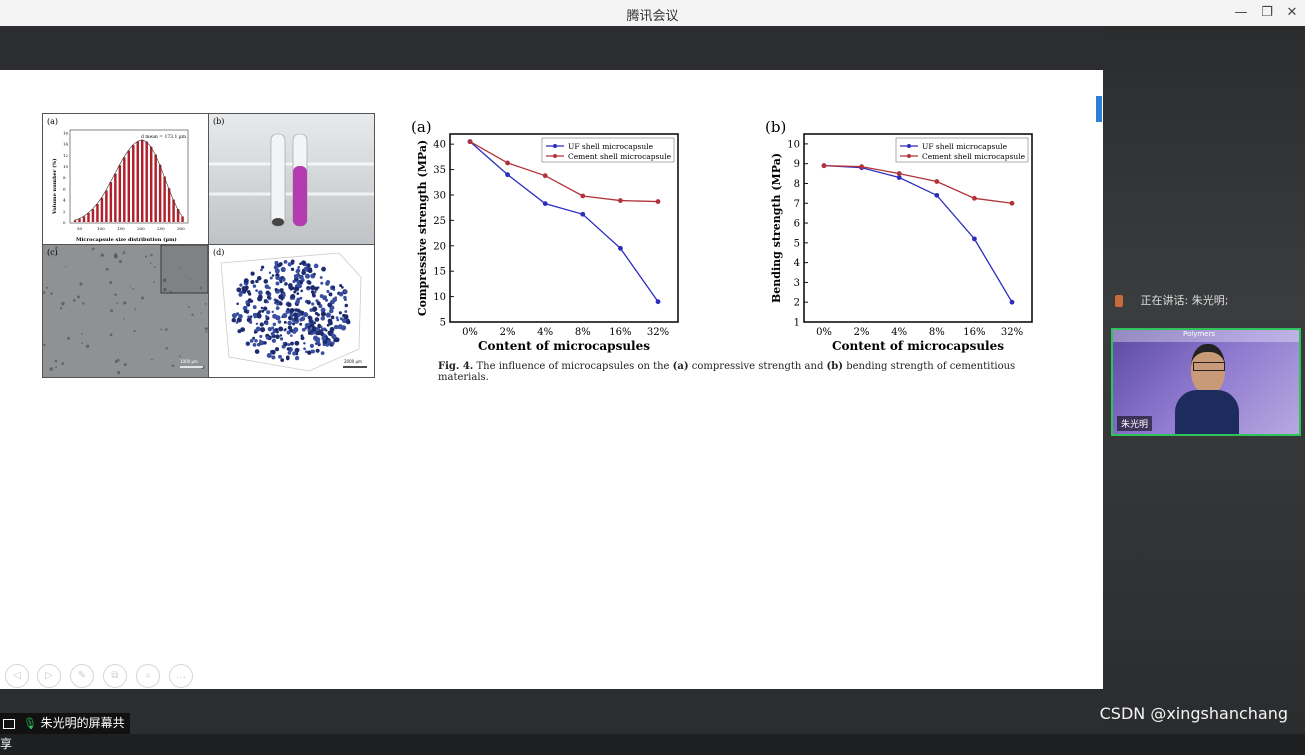  I want to click on x-tick-label: 32%, so click(1012, 332).